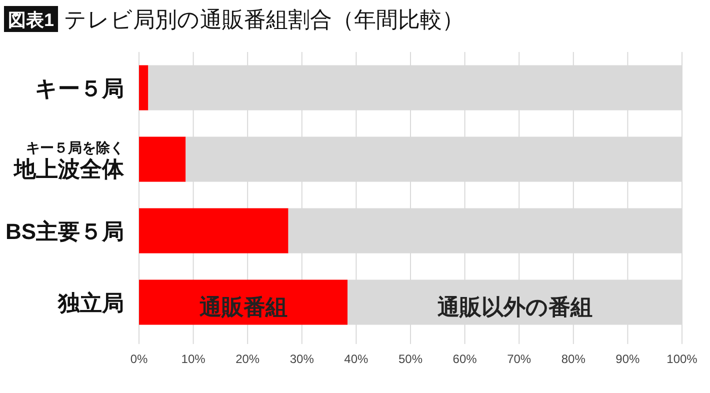  Describe the element at coordinates (69, 160) in the screenshot. I see `y-tick-label: キー５局を除く地上波全体` at that location.